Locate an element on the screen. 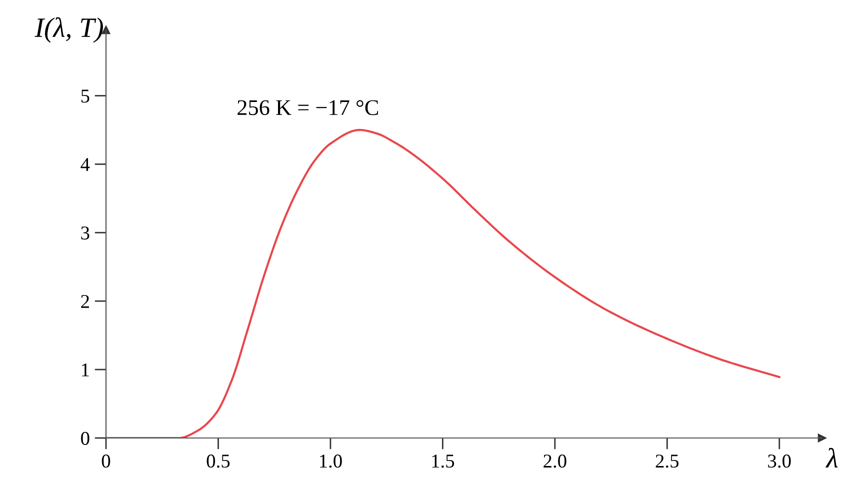  y-tick-label: 0 is located at coordinates (85, 438).